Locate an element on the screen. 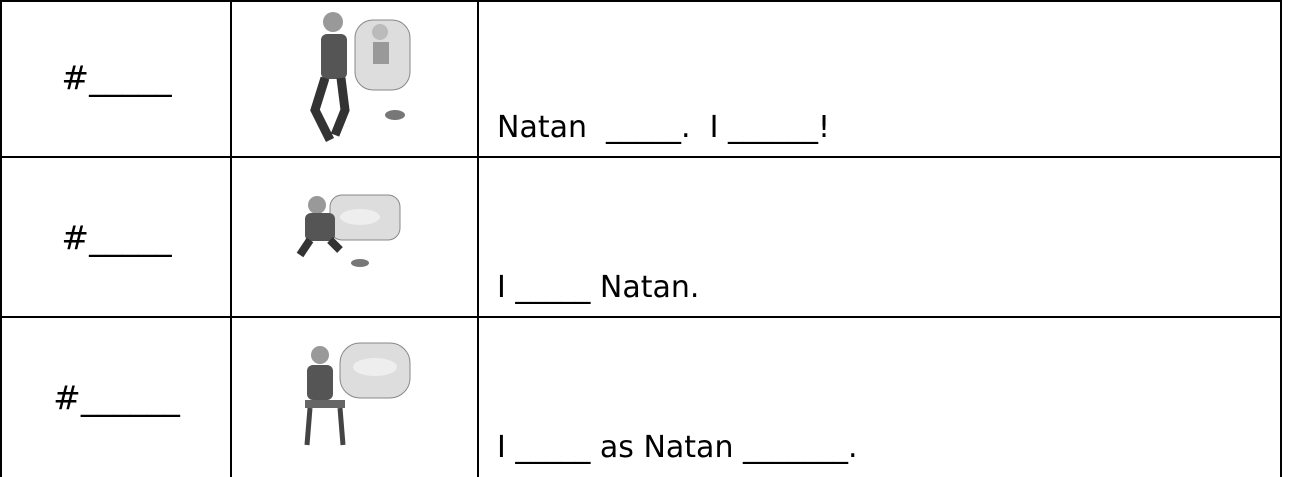 This screenshot has height=477, width=1298. sentence: I _____ as Natan _______. is located at coordinates (677, 447).